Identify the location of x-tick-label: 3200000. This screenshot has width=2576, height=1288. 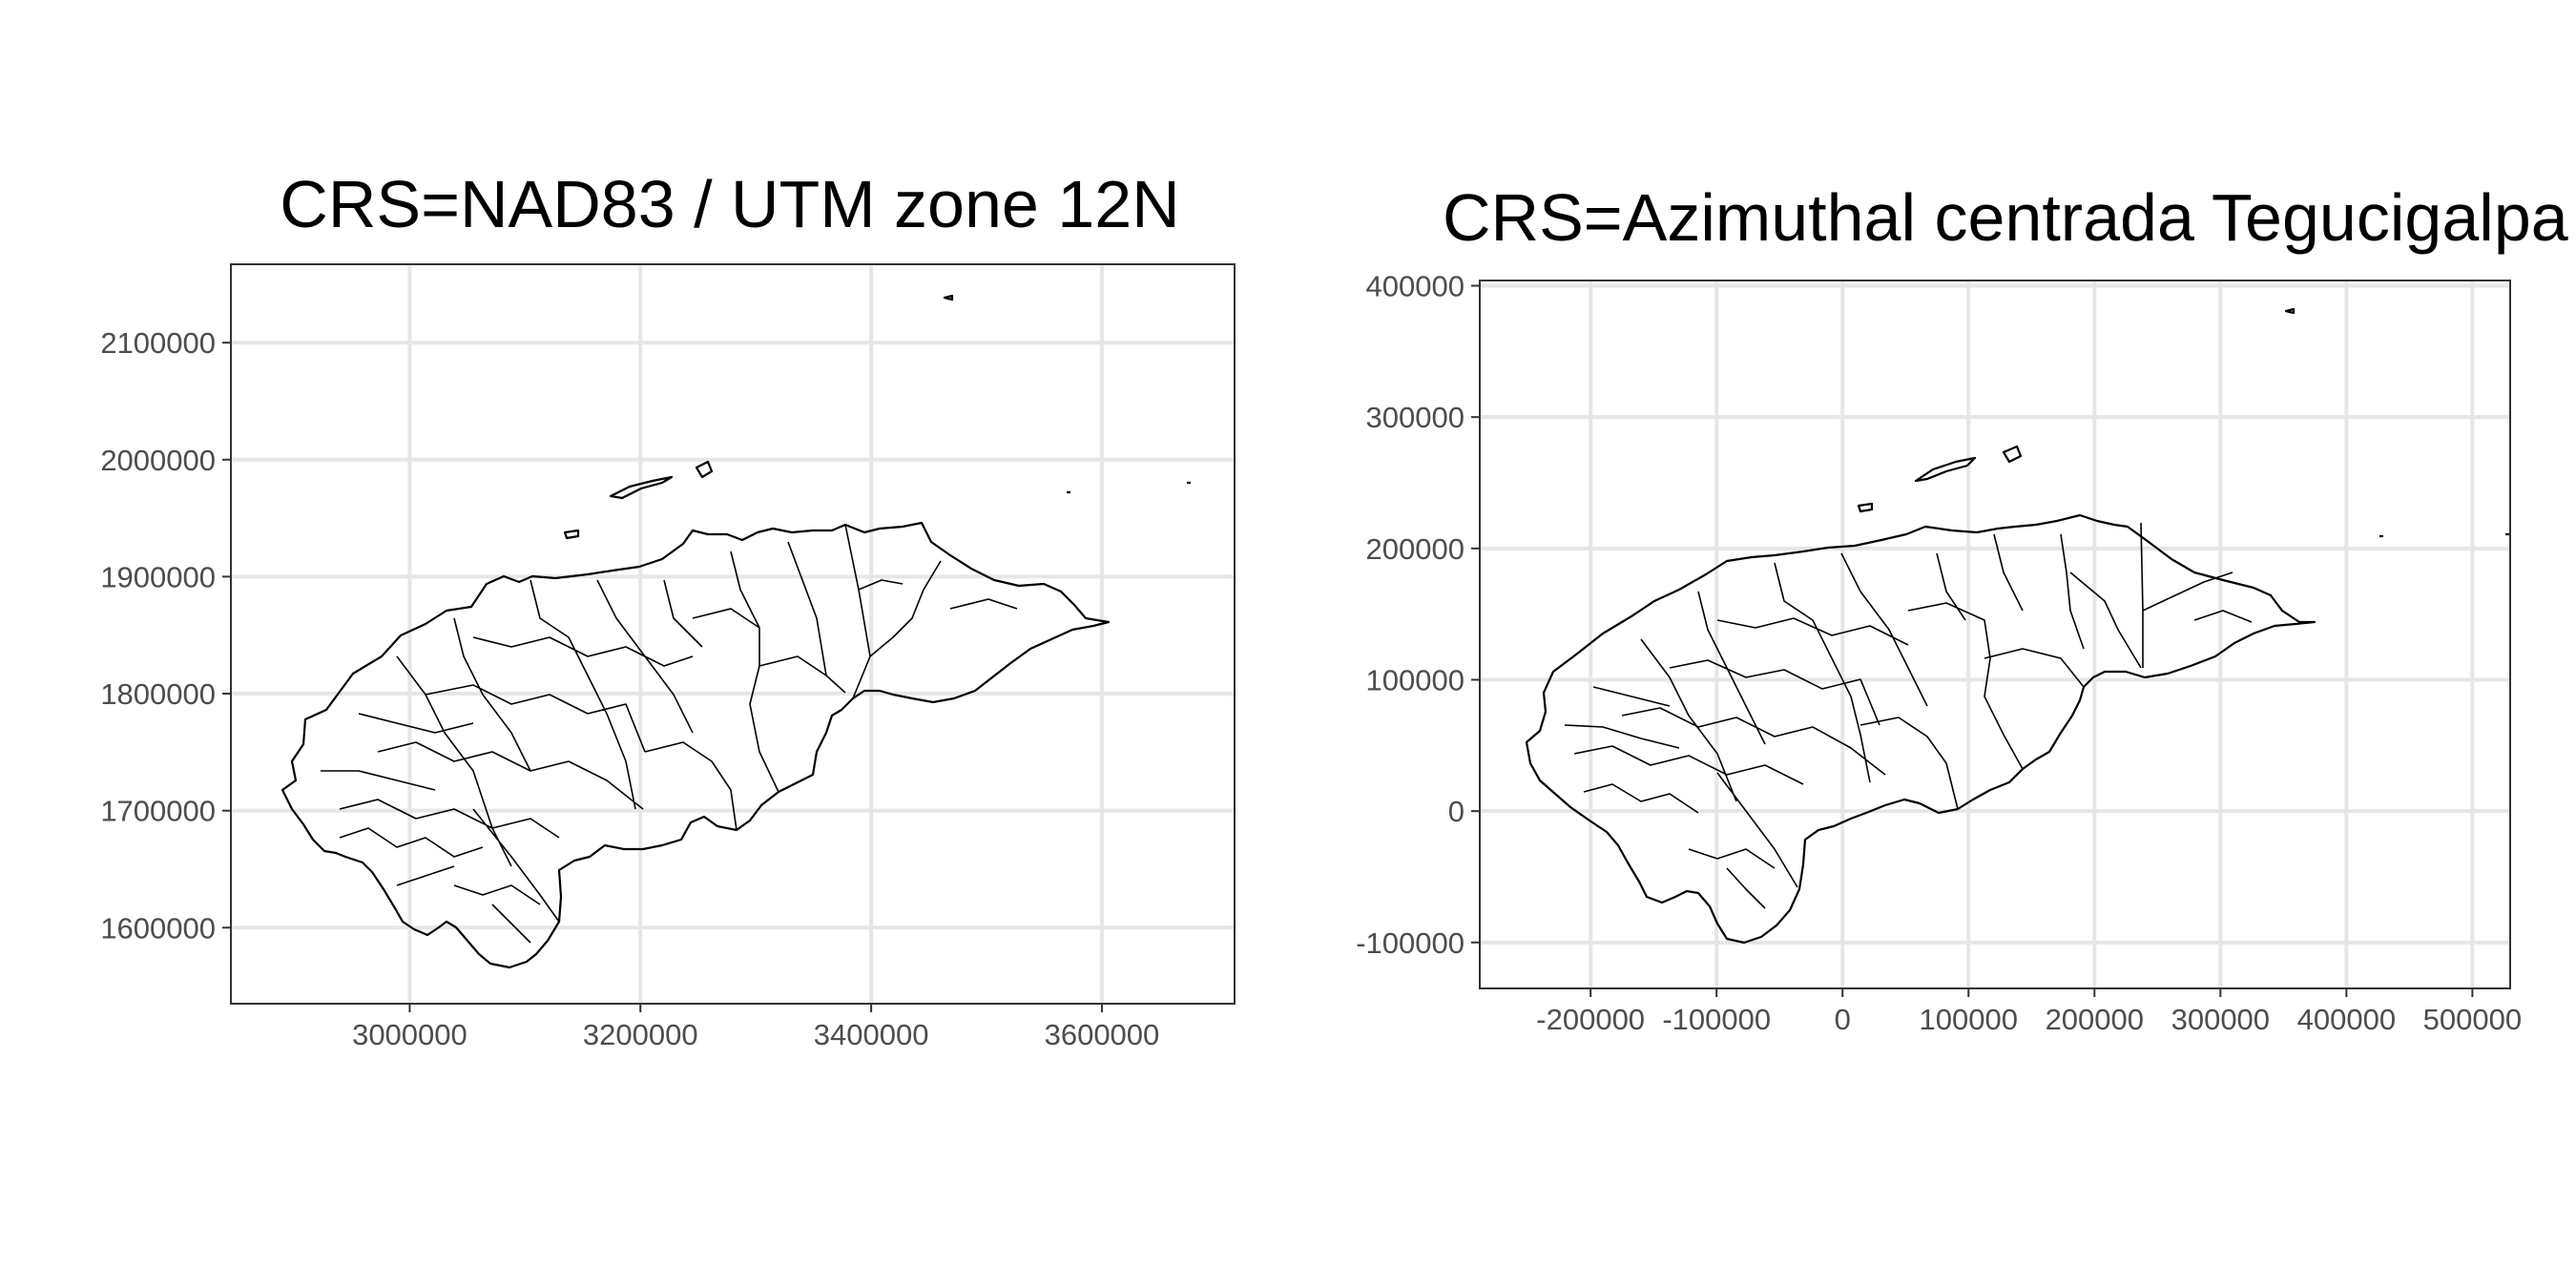
(640, 1034).